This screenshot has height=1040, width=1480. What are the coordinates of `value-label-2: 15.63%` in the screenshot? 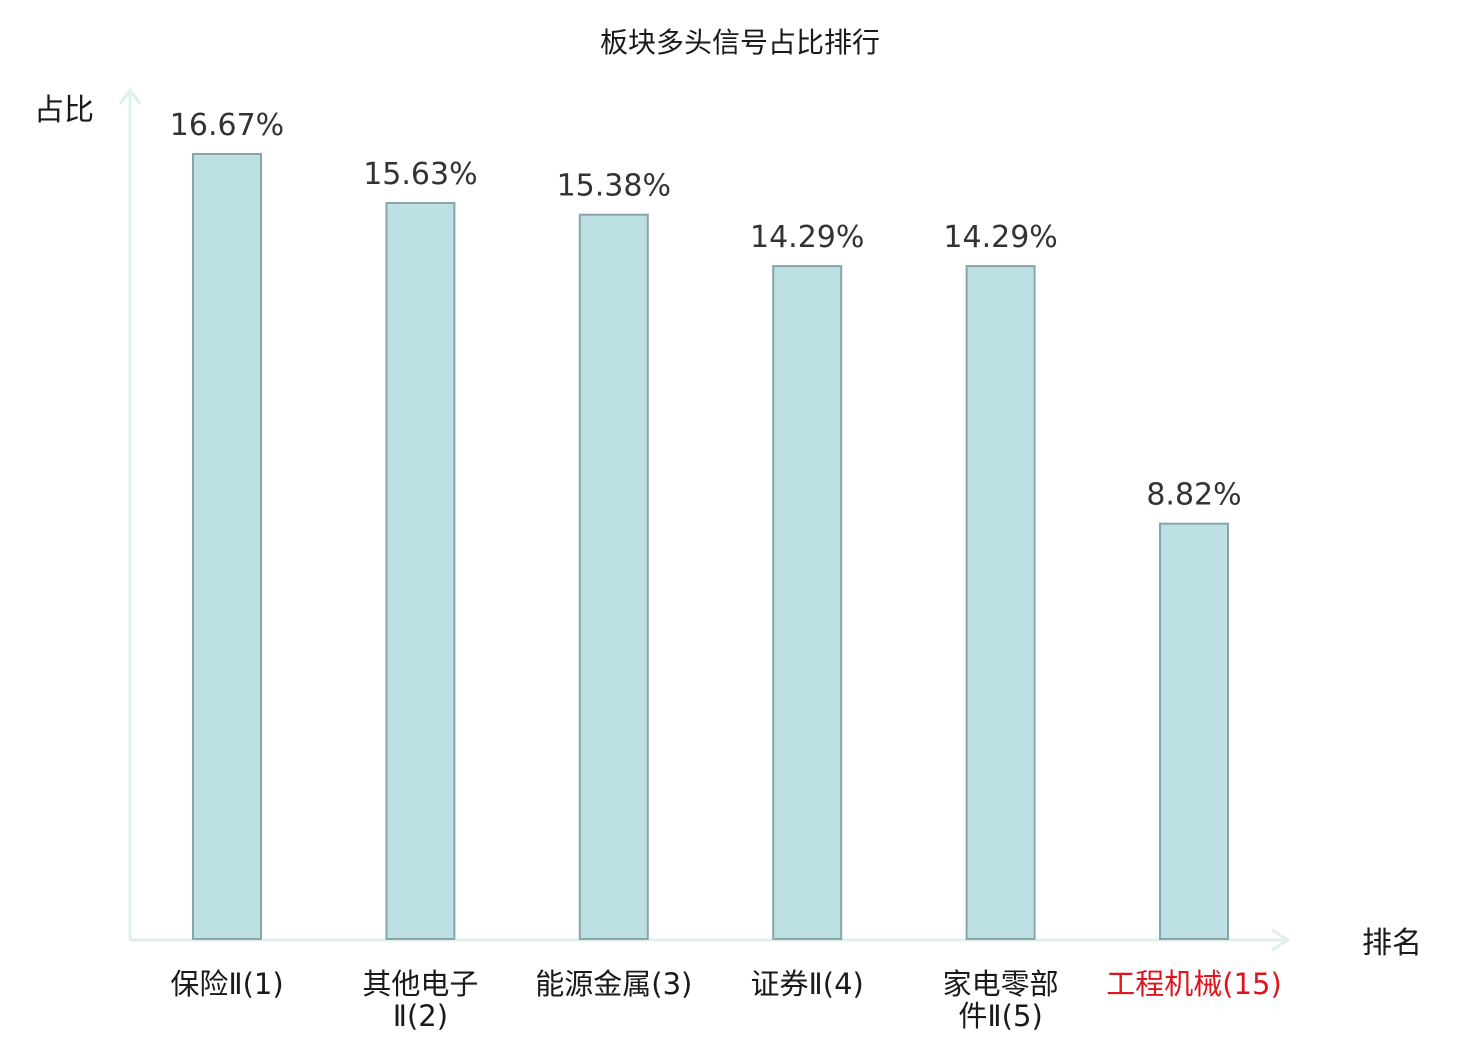 It's located at (420, 174).